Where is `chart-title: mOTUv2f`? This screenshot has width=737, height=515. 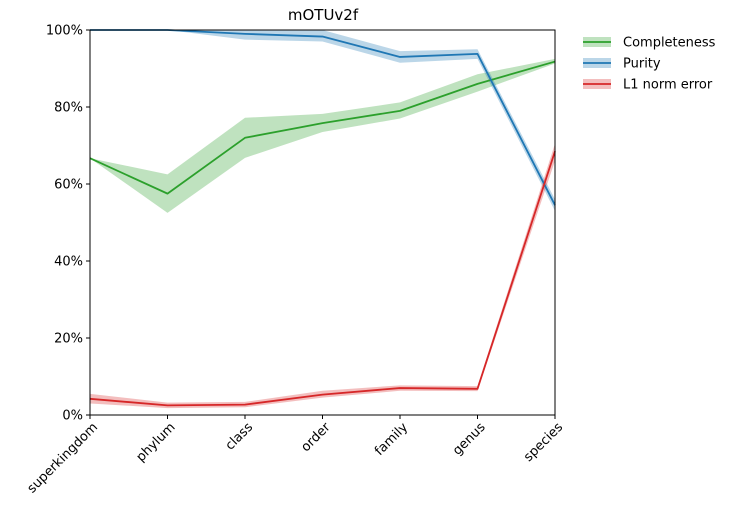 chart-title: mOTUv2f is located at coordinates (323, 15).